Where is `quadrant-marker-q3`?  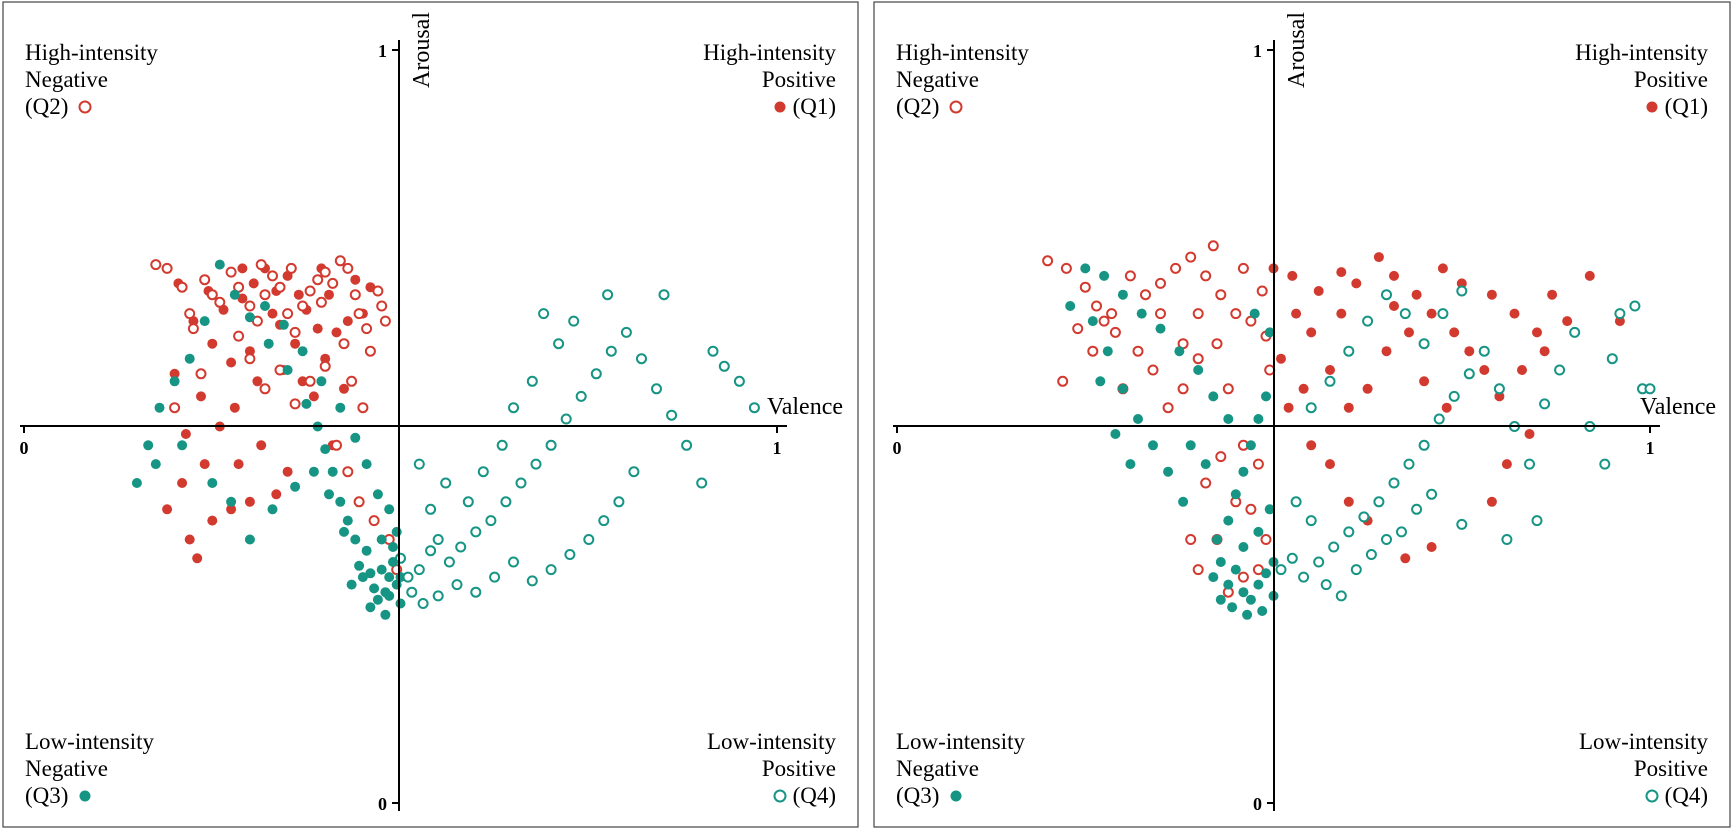
quadrant-marker-q3 is located at coordinates (85, 796).